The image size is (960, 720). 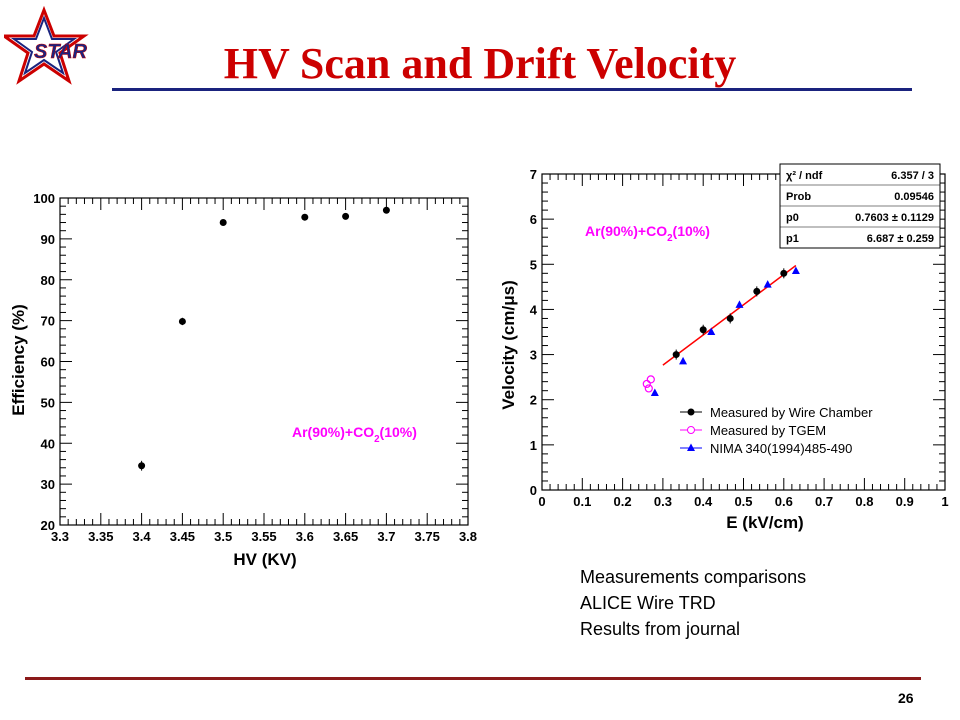 What do you see at coordinates (792, 218) in the screenshot?
I see `stats-label: p0` at bounding box center [792, 218].